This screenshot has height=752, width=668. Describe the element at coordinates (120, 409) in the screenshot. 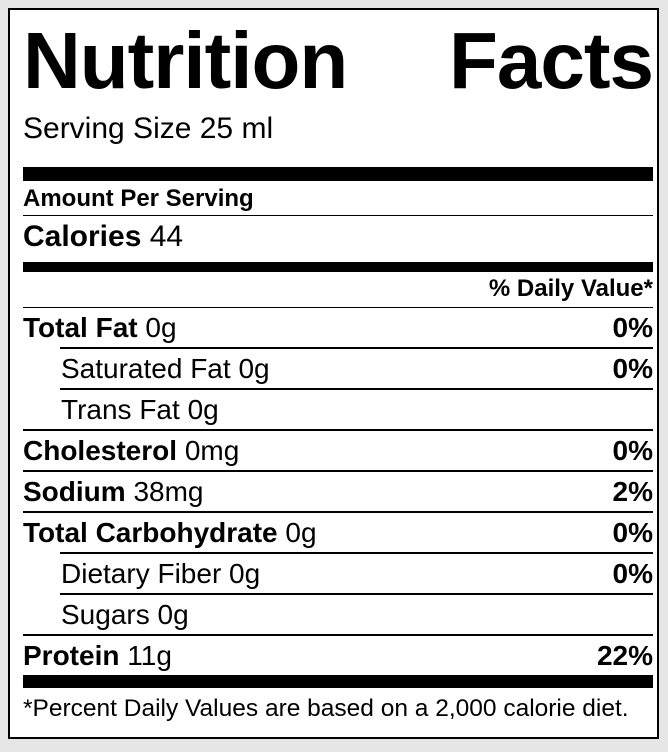

I see `nutrient-name: Trans Fat` at that location.